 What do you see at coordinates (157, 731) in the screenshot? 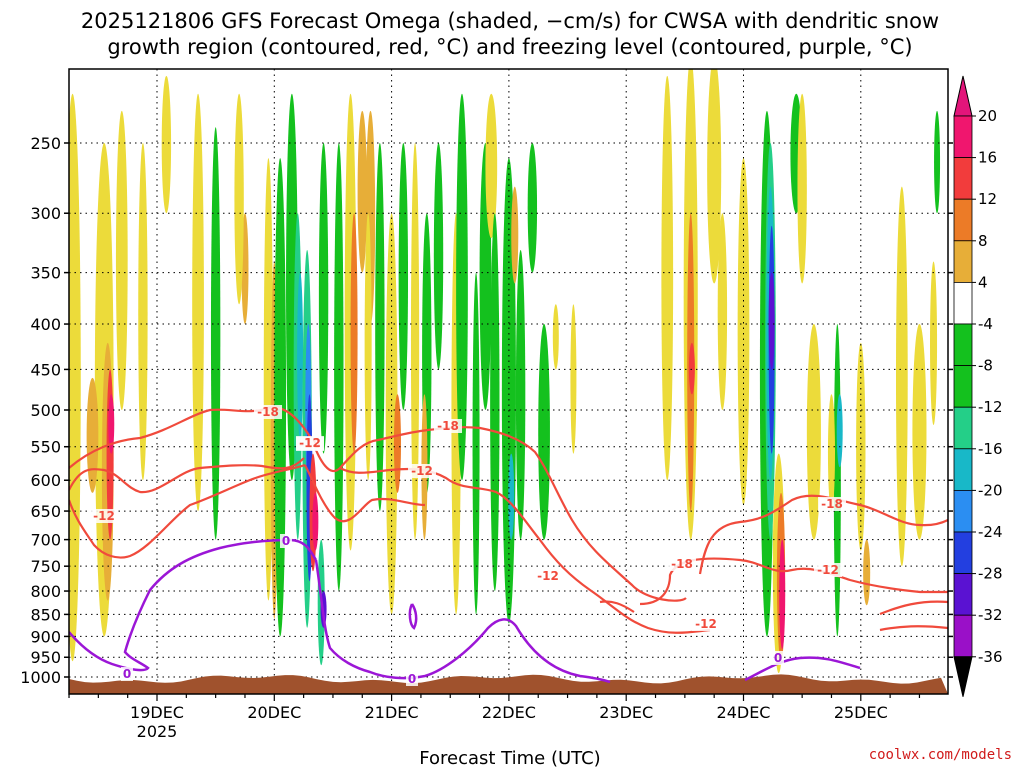
I see `x-year-label: 2025` at bounding box center [157, 731].